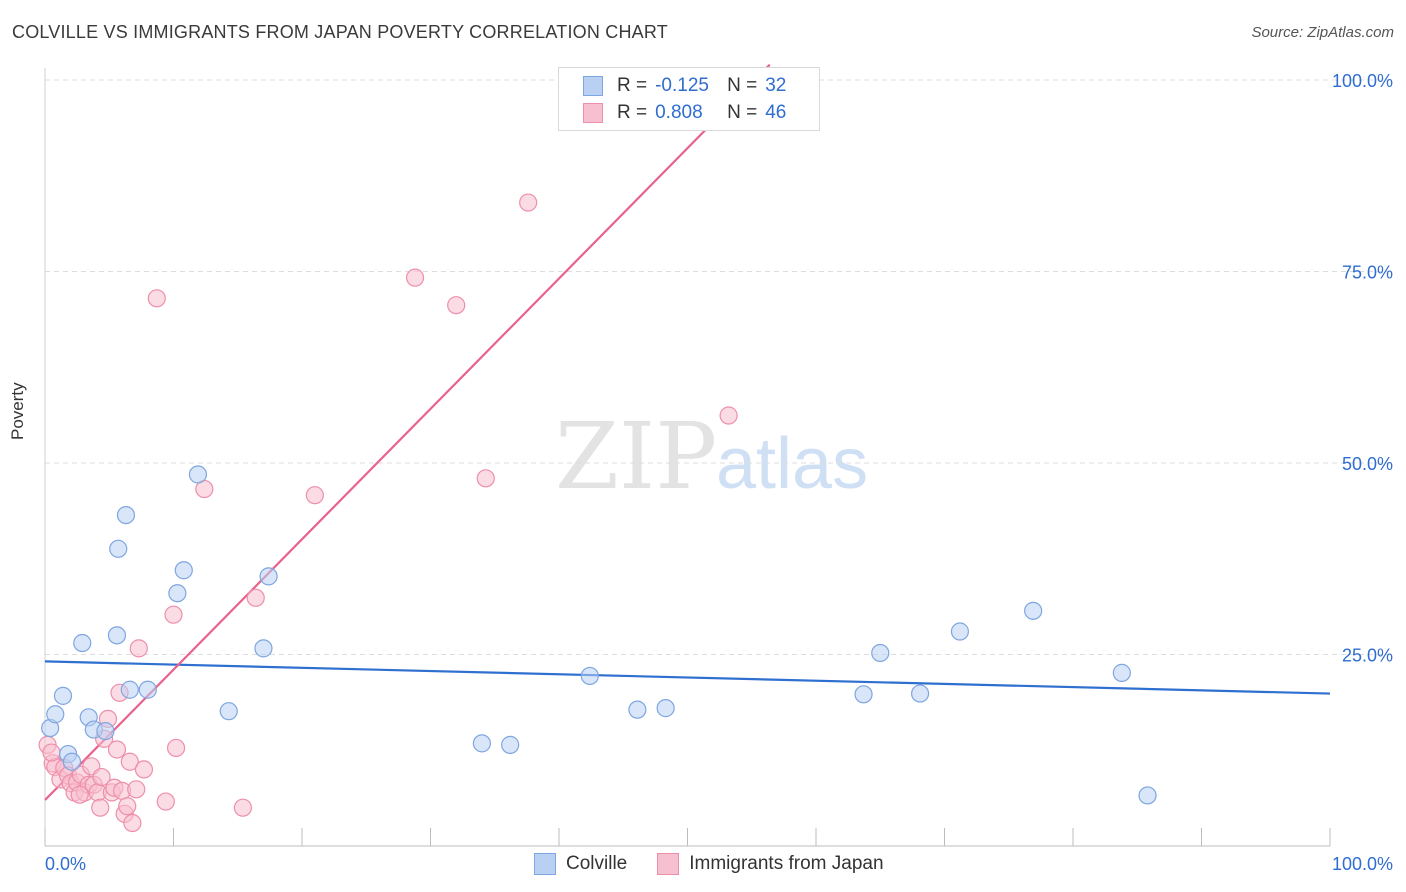 This screenshot has height=892, width=1406. I want to click on x-tick-label: 100.0%, so click(1362, 864).